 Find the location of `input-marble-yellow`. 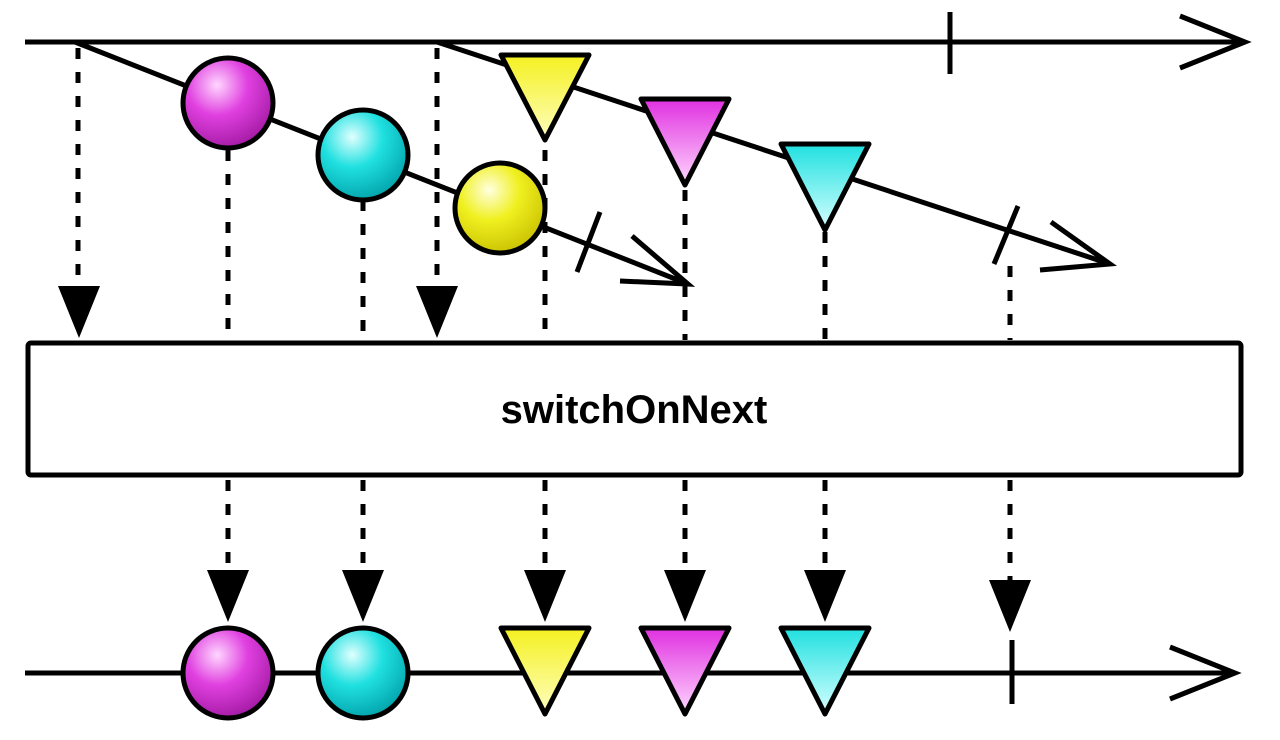

input-marble-yellow is located at coordinates (500, 208).